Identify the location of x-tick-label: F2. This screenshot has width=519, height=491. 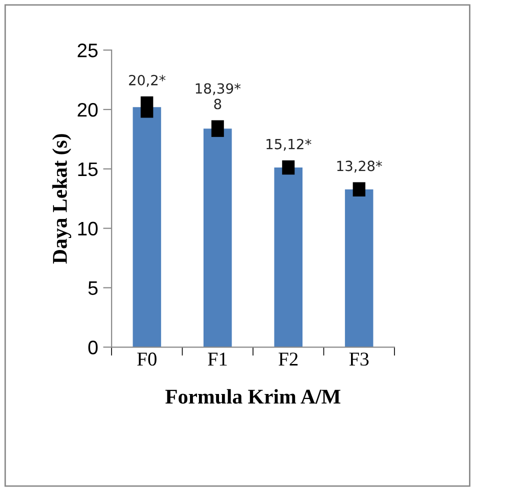
(288, 359).